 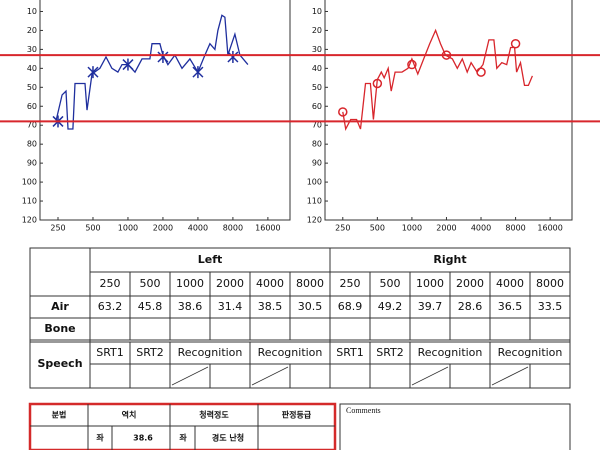 I want to click on air-value: 28.6, so click(x=470, y=306).